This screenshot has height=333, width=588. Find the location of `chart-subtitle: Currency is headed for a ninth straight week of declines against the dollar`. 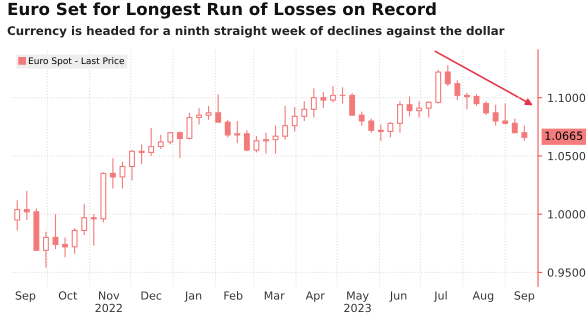

chart-subtitle: Currency is headed for a ninth straight week of declines against the dollar is located at coordinates (256, 32).